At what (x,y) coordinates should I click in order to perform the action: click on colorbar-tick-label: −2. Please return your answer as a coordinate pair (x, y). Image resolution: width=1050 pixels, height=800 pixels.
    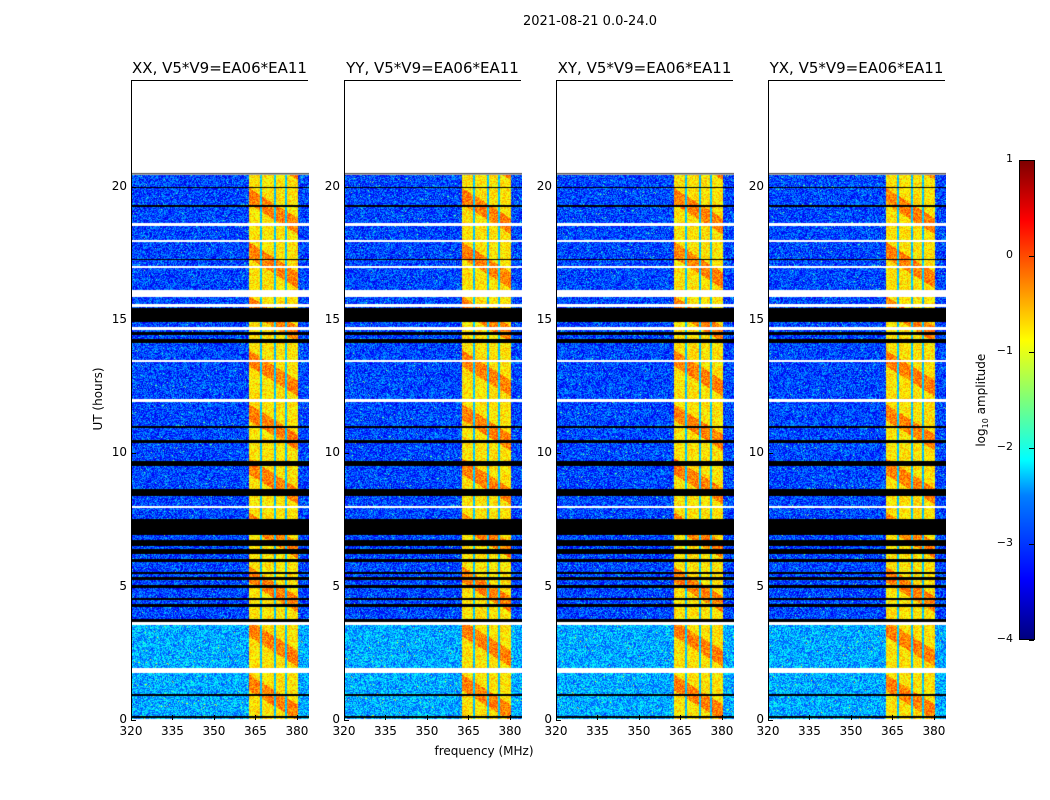
    Looking at the image, I should click on (1004, 446).